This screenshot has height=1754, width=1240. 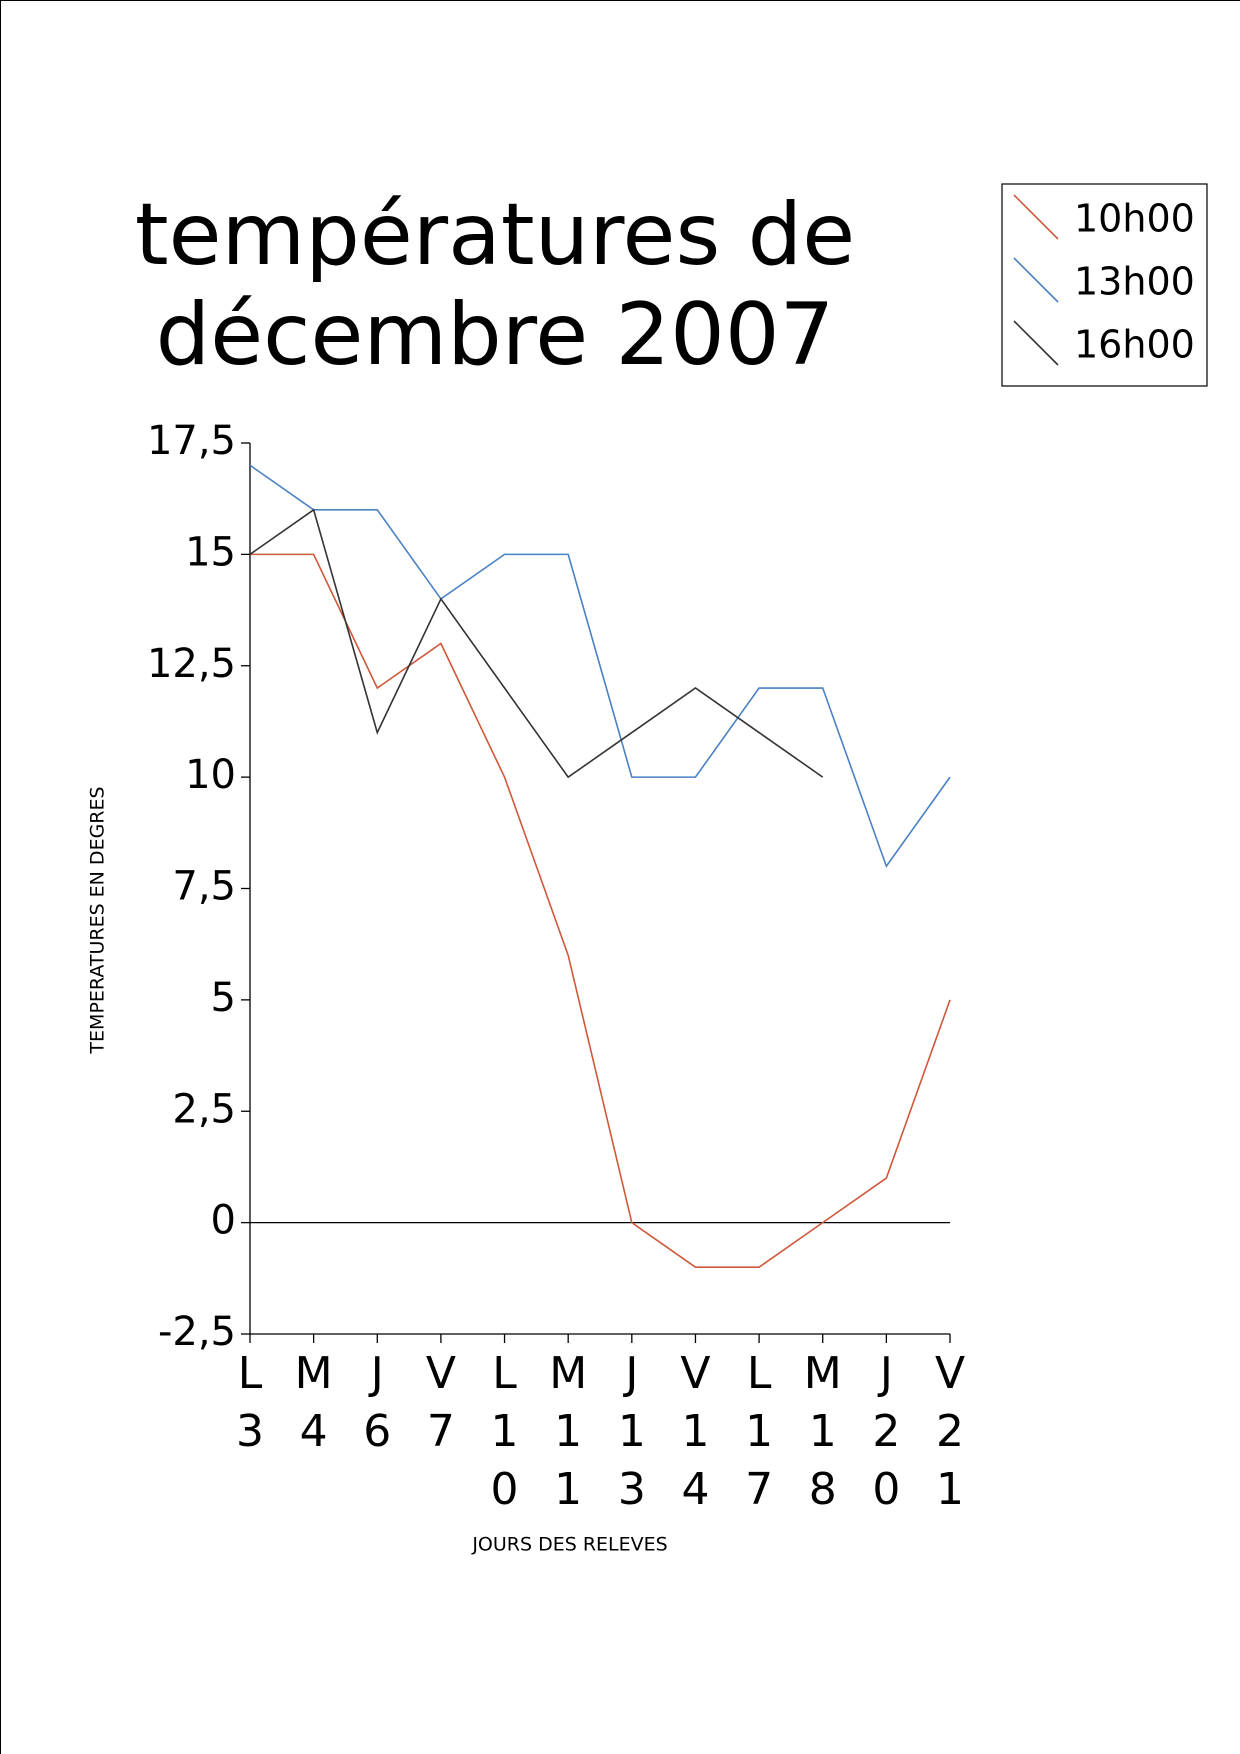 What do you see at coordinates (223, 998) in the screenshot?
I see `y-tick-label: 5` at bounding box center [223, 998].